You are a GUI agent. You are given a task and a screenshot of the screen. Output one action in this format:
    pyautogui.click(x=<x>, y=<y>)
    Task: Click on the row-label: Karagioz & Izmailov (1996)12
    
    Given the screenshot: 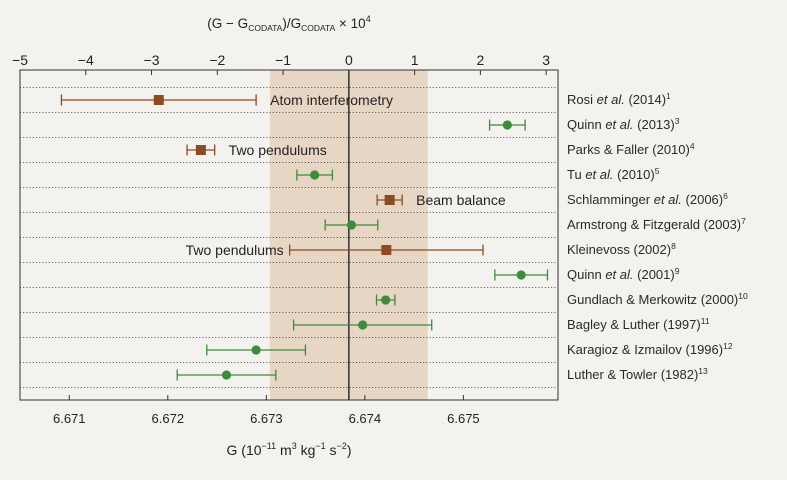 What is the action you would take?
    pyautogui.click(x=650, y=350)
    